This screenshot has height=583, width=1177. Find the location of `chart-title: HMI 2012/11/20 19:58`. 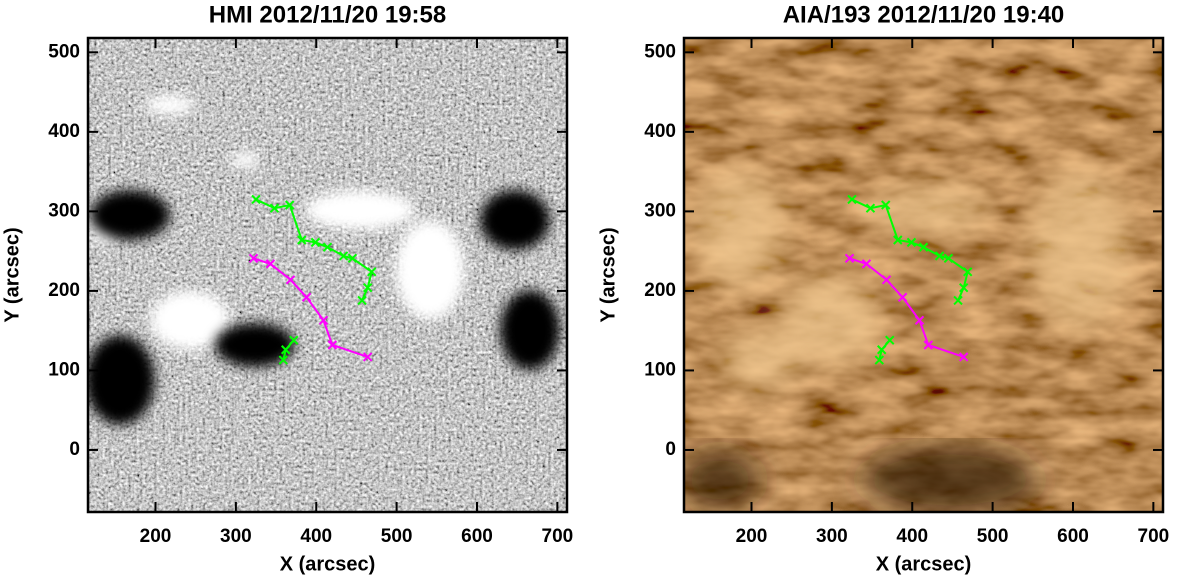

chart-title: HMI 2012/11/20 19:58 is located at coordinates (328, 14).